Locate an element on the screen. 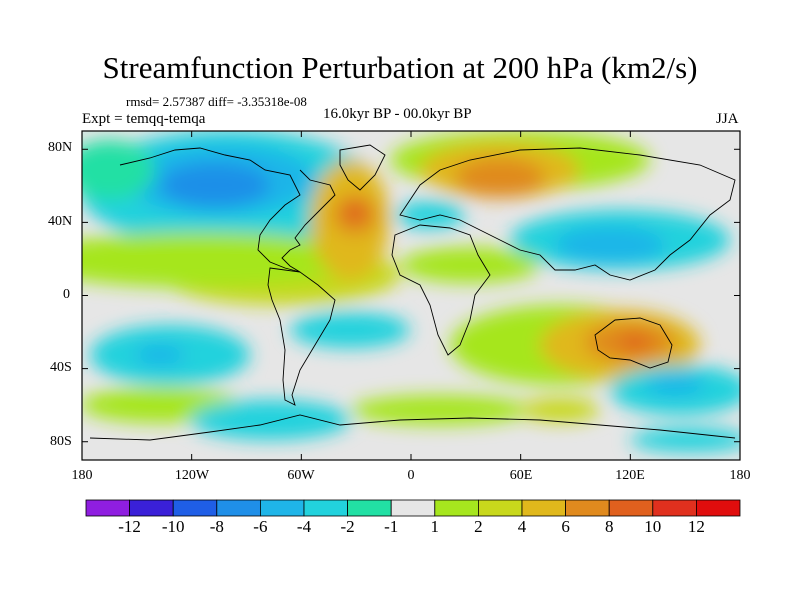 The image size is (800, 600). coast-antarctica is located at coordinates (412, 427).